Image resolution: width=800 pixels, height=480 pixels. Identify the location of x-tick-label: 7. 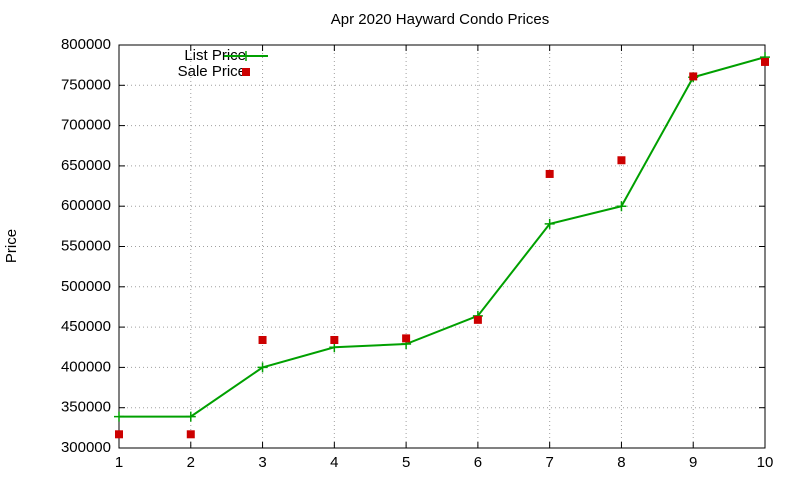
(549, 462).